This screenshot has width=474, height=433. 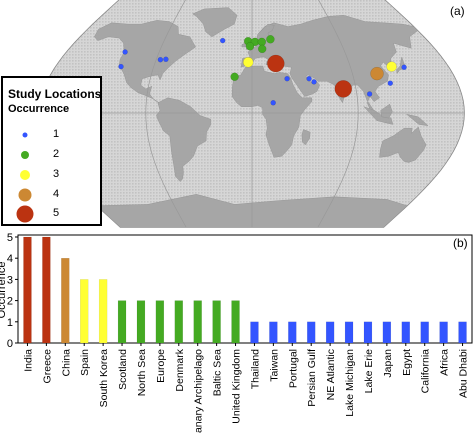 I want to click on legend-title: Study Locations, so click(x=55, y=94).